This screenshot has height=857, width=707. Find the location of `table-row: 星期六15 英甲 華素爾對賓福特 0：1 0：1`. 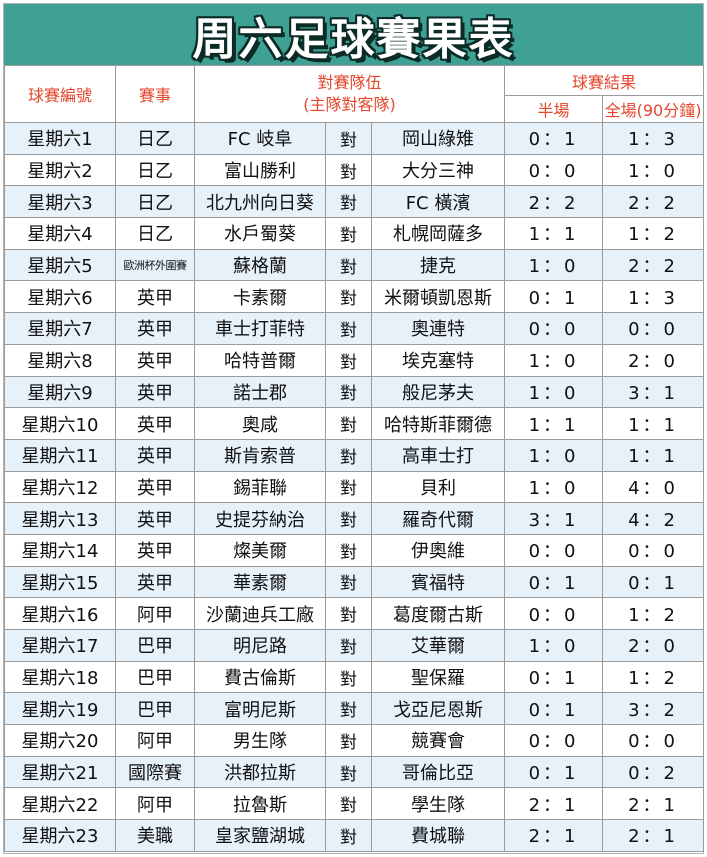

table-row: 星期六15 英甲 華素爾對賓福特 0：1 0：1 is located at coordinates (354, 582).